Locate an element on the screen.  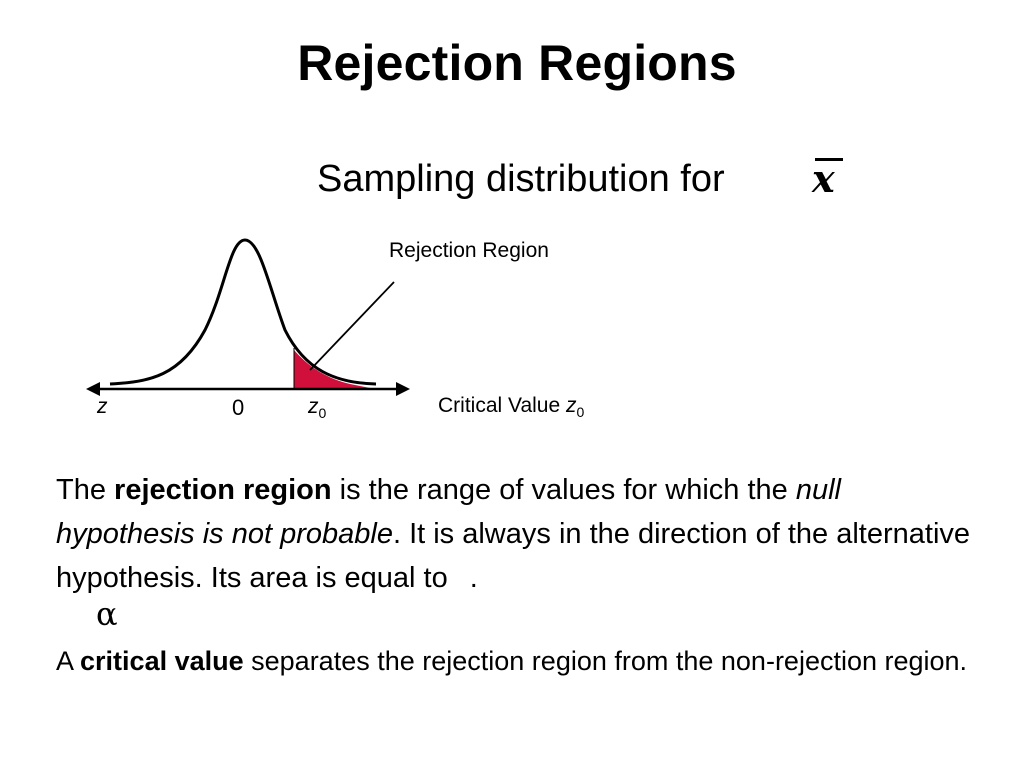
x-bar-symbol: x is located at coordinates (832, 179).